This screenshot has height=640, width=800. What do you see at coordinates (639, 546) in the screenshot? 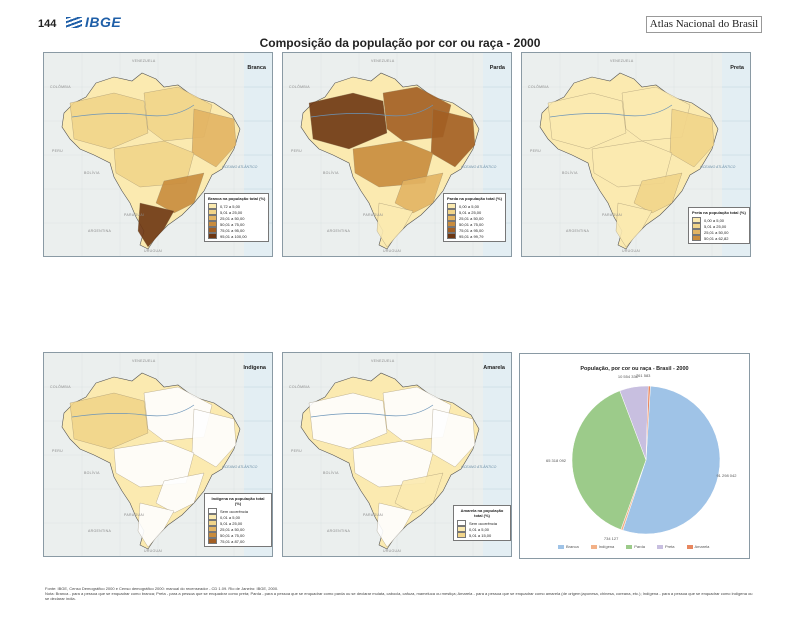
I see `chart-legend-label: Parda` at bounding box center [639, 546].